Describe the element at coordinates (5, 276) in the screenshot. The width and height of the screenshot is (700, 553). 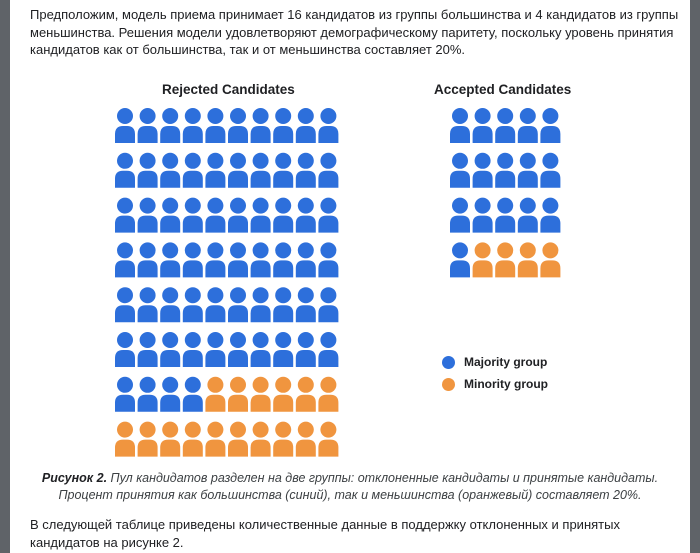
I see `page-frame-left` at that location.